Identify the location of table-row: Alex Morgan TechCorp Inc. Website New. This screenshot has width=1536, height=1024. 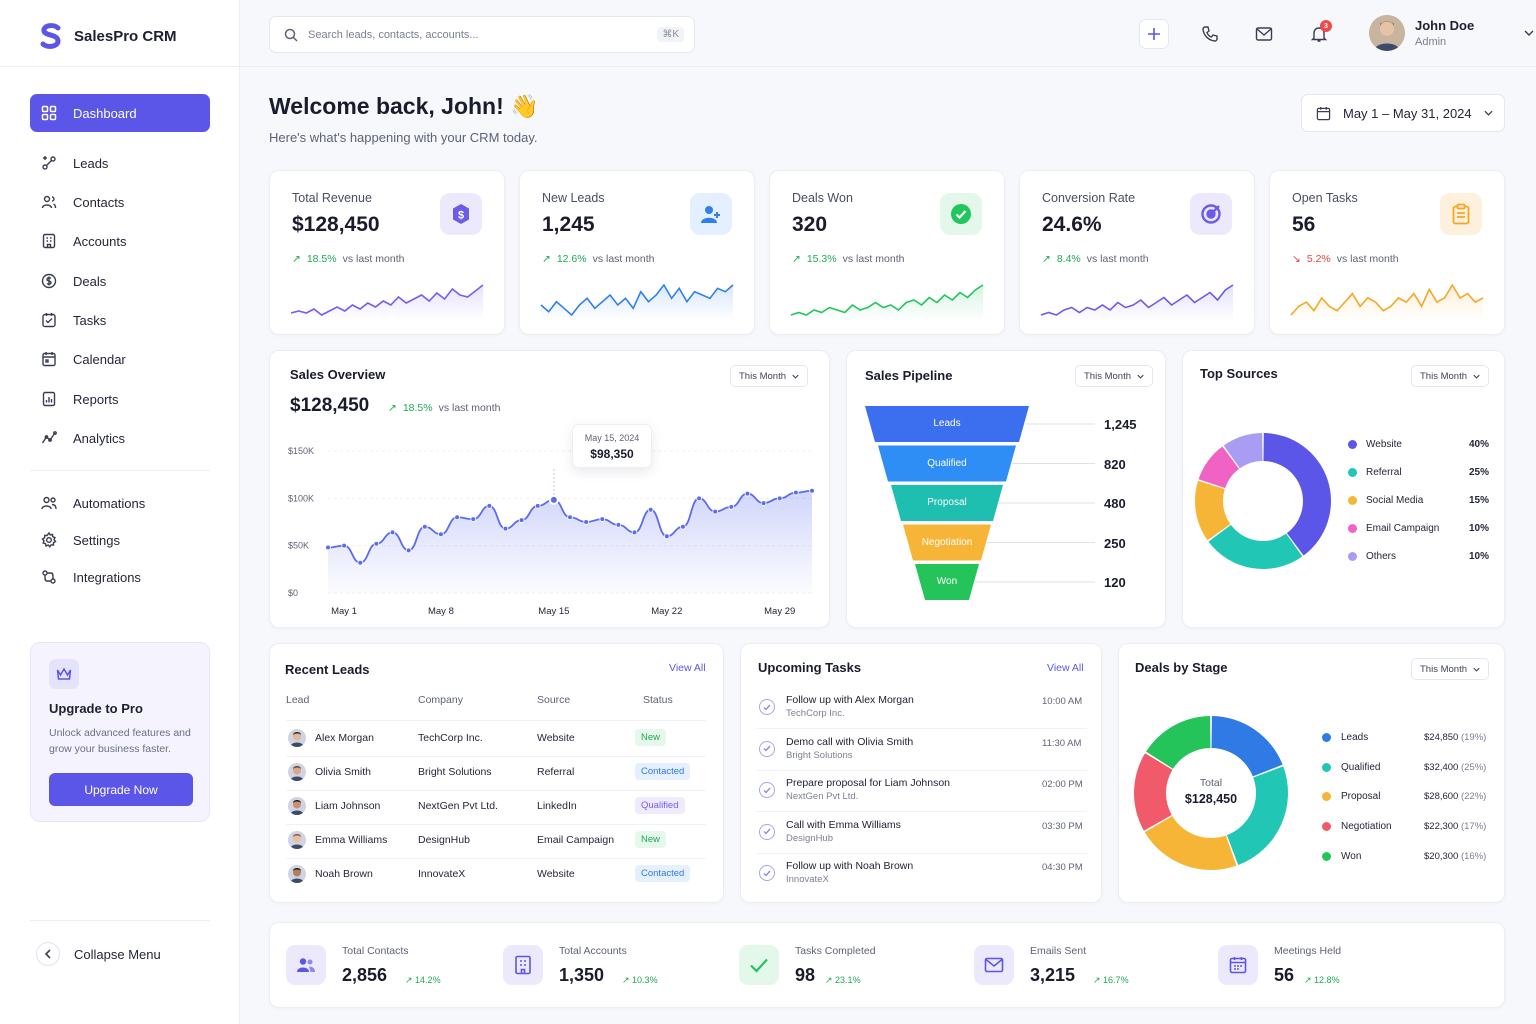
(497, 743).